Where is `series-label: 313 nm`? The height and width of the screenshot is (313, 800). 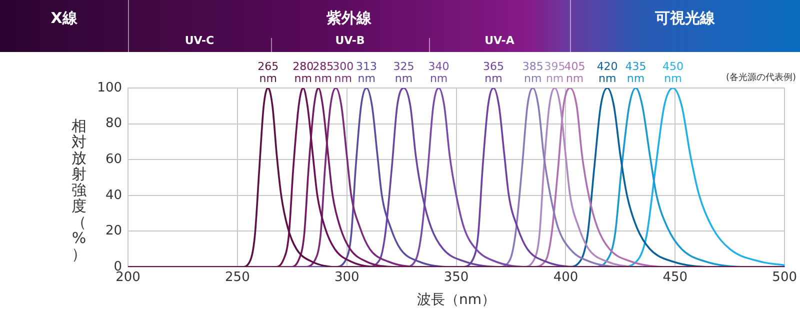 series-label: 313 nm is located at coordinates (367, 72).